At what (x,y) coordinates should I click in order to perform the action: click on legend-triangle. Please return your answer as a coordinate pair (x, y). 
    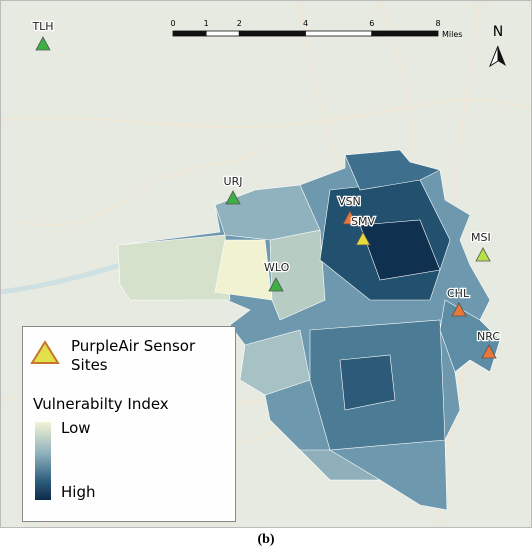
    Looking at the image, I should click on (45, 352).